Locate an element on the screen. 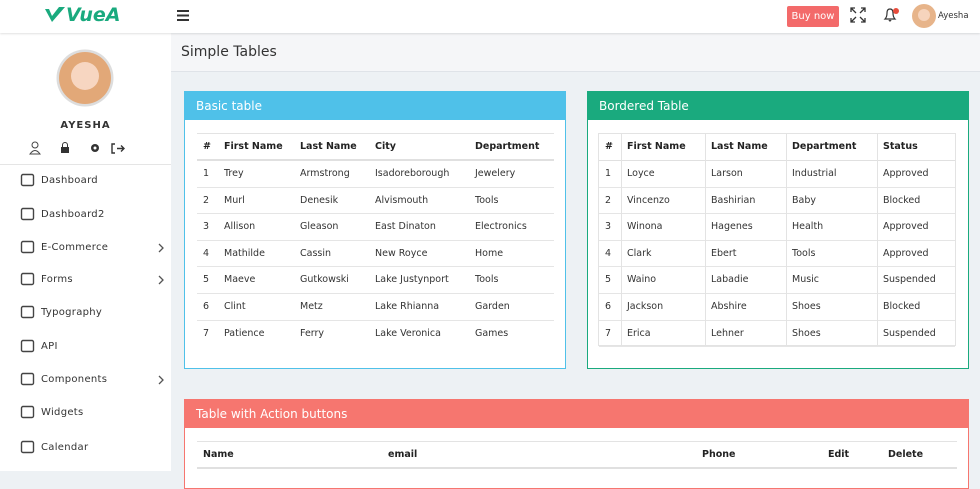  table-cell: Clint is located at coordinates (235, 306).